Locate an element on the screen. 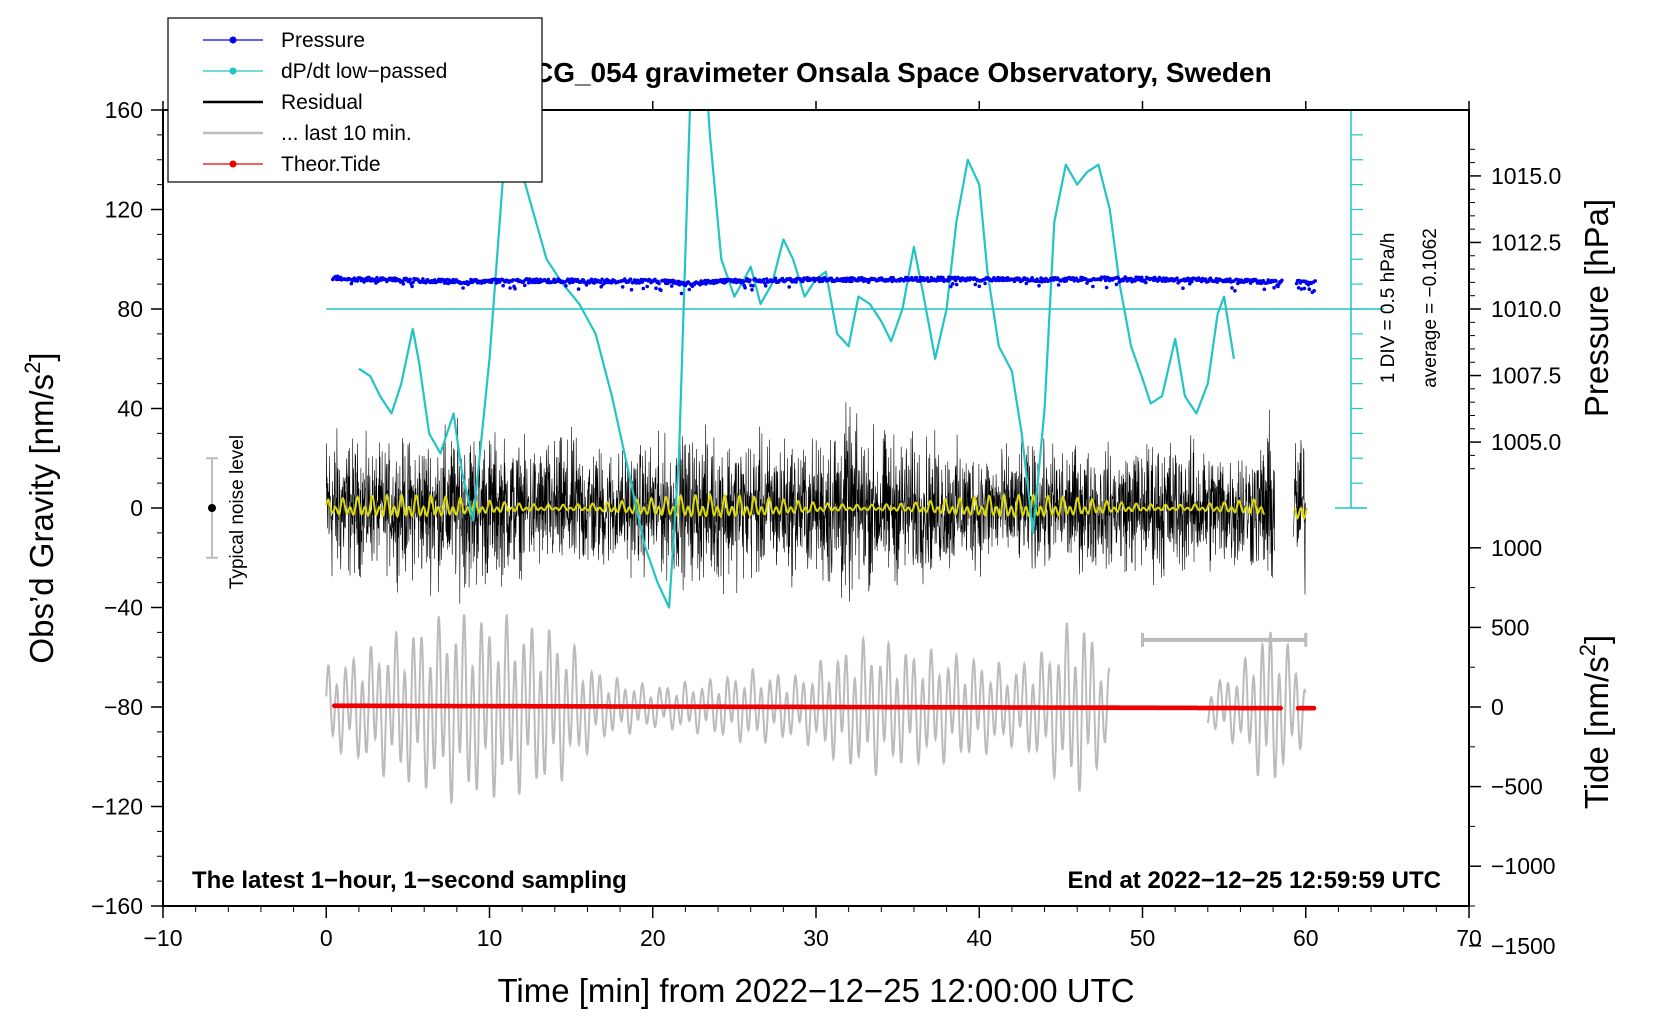  noise-level-marker is located at coordinates (211, 508).